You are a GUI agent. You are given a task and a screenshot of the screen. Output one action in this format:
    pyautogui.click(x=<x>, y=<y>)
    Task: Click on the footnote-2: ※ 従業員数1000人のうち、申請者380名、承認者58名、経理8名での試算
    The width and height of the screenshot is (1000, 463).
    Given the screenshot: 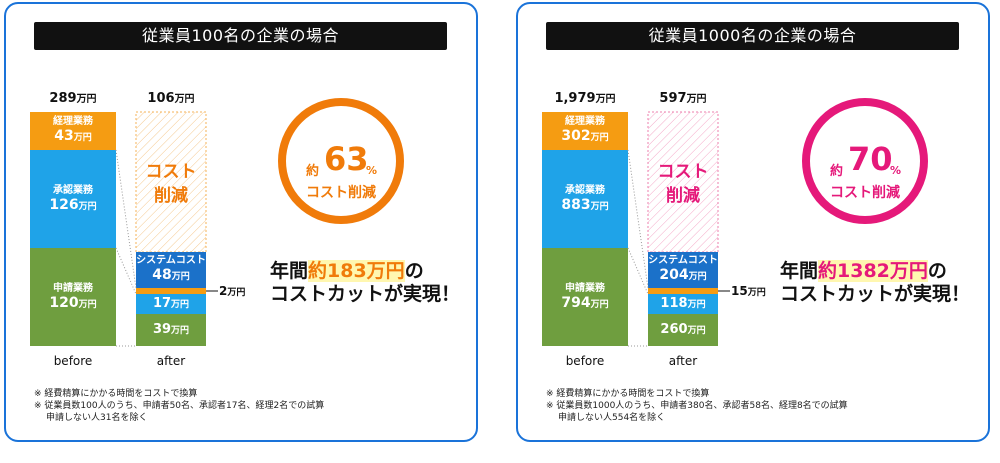 What is the action you would take?
    pyautogui.click(x=697, y=406)
    